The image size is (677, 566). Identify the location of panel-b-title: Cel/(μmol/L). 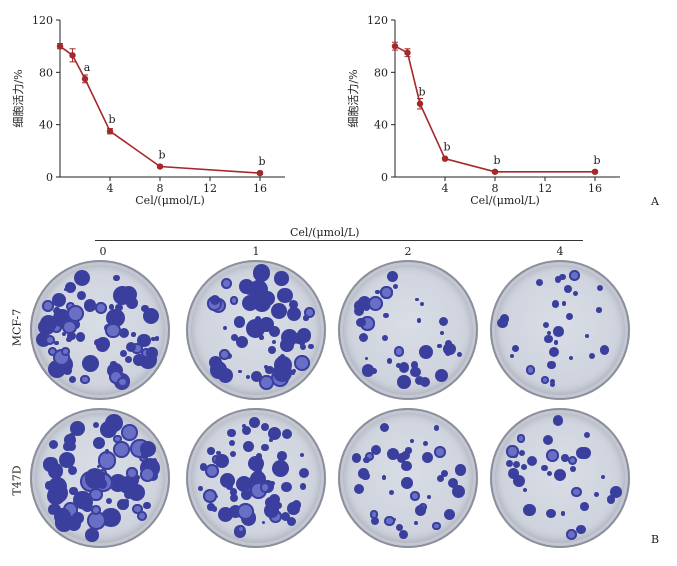
(325, 232).